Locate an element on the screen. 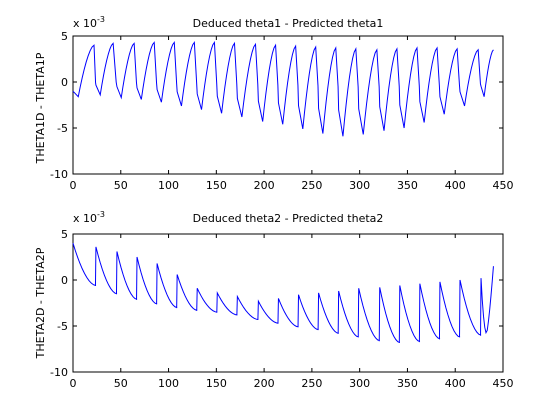  plot-title: Deduced theta1 - Predicted theta1 is located at coordinates (288, 23).